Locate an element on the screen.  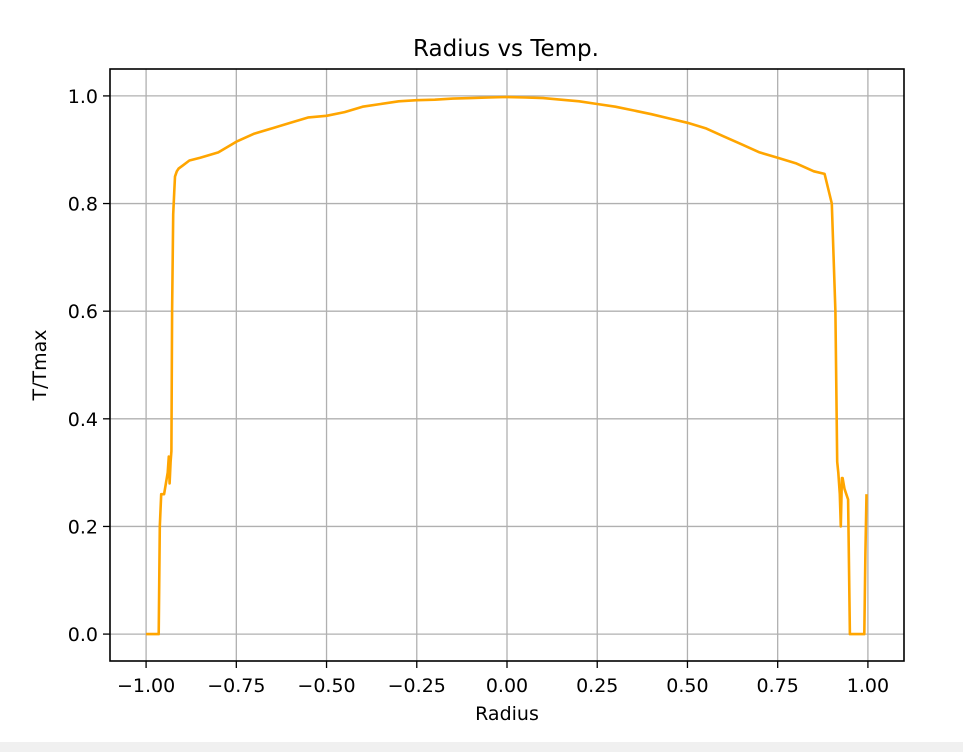
y-tick-label: 1.0 is located at coordinates (83, 97).